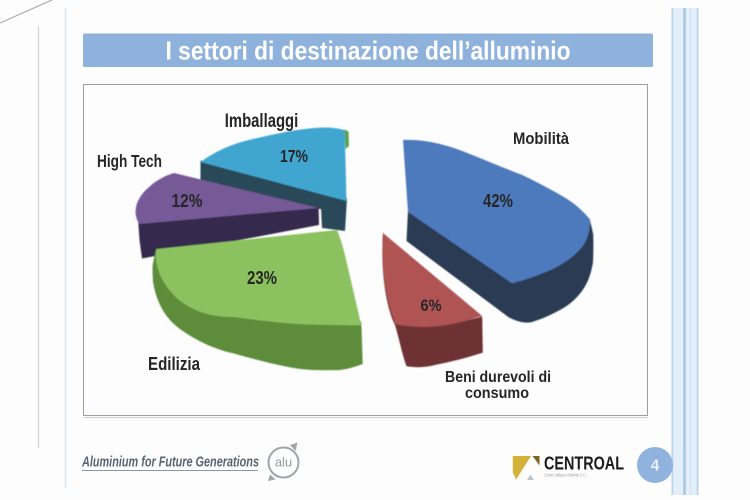  I want to click on svg-text:Aluminium for Future Generatio: Aluminium for Future Generations, so click(170, 463).